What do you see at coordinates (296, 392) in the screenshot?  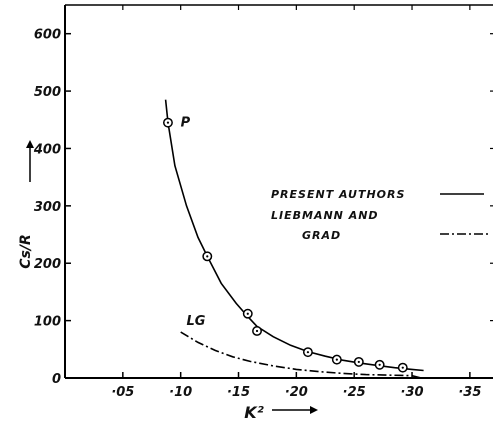 I see `x-tick-label: ·20` at bounding box center [296, 392].